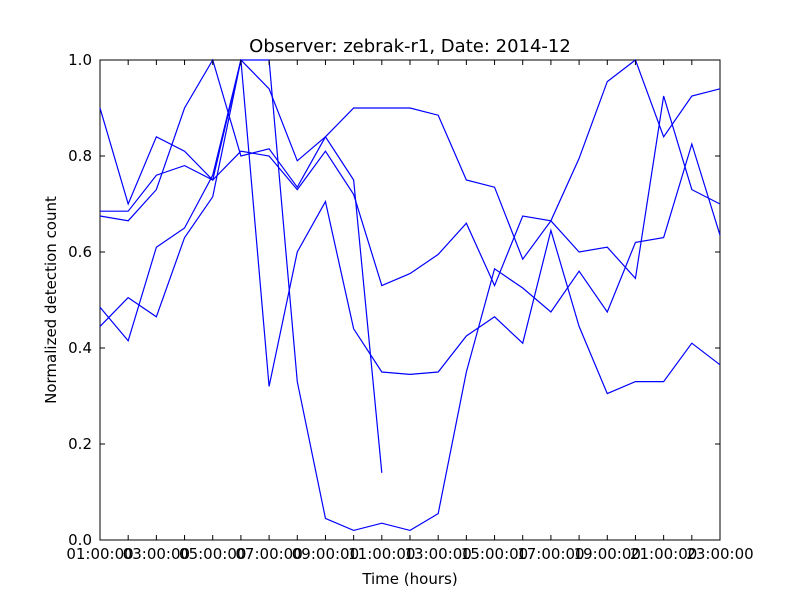  What do you see at coordinates (80, 252) in the screenshot?
I see `y-tick-label: 0.6` at bounding box center [80, 252].